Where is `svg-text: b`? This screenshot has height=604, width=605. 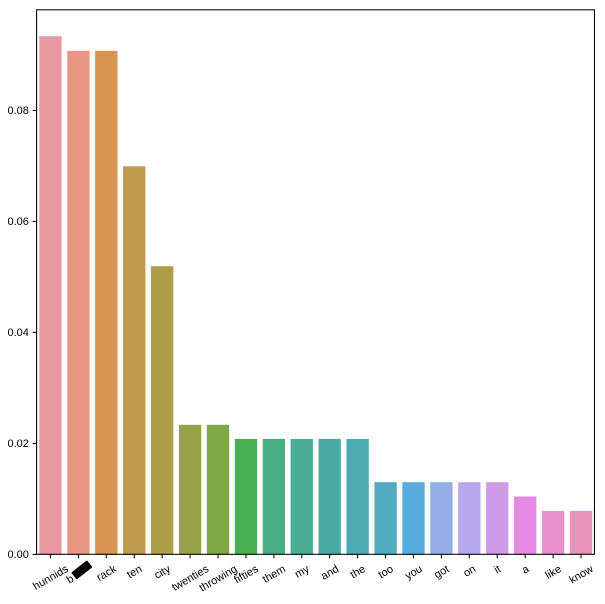 svg-text: b is located at coordinates (70, 579).